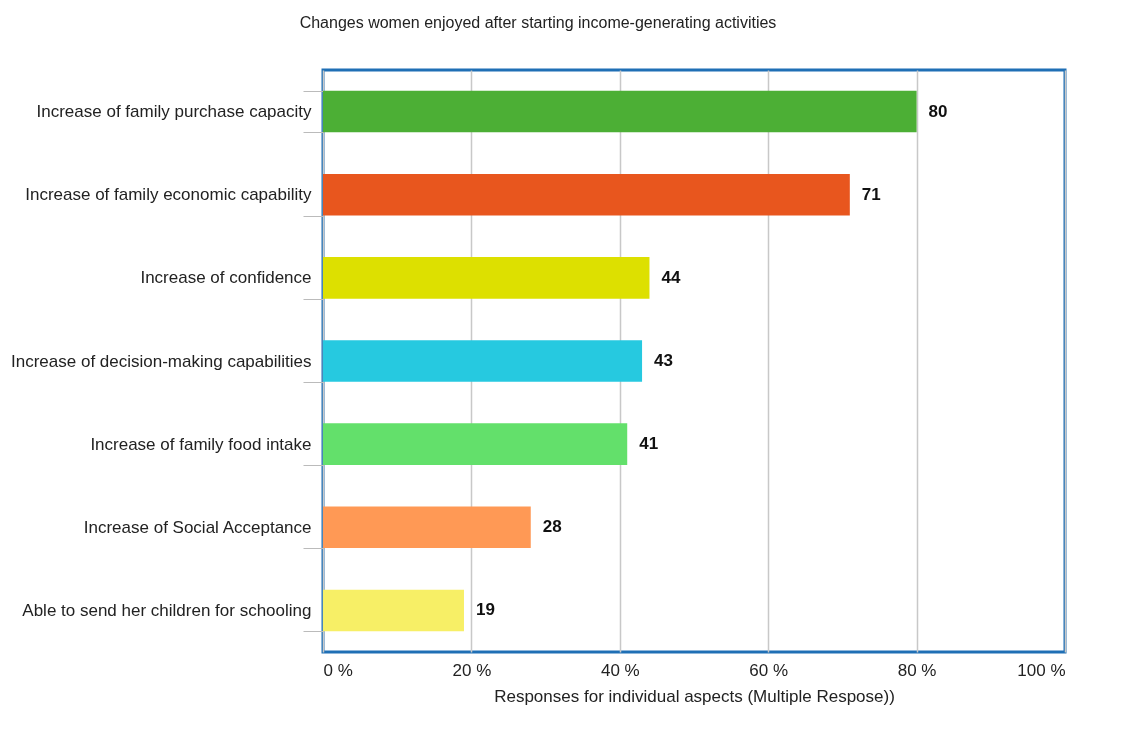  What do you see at coordinates (472, 670) in the screenshot?
I see `x-tick-label: 20 %` at bounding box center [472, 670].